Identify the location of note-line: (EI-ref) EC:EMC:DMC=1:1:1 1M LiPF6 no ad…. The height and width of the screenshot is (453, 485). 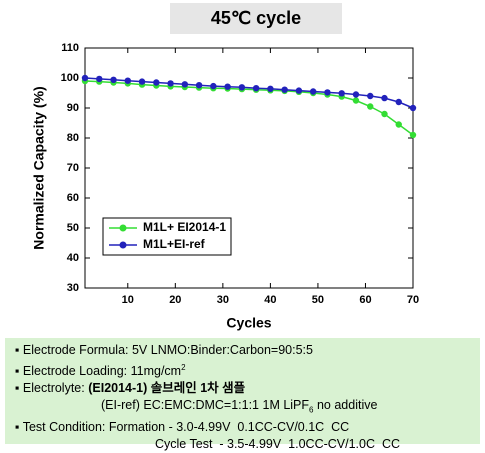
(242, 408).